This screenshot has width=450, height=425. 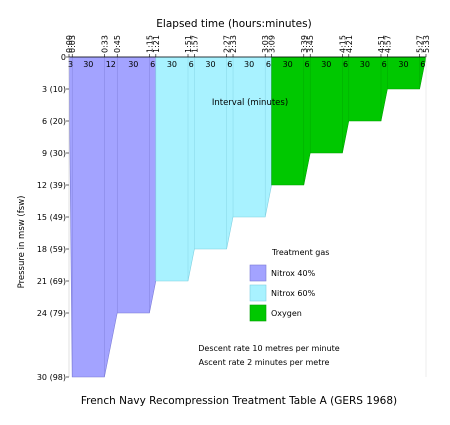 What do you see at coordinates (51, 249) in the screenshot?
I see `y-tick-label: 18 (59)` at bounding box center [51, 249].